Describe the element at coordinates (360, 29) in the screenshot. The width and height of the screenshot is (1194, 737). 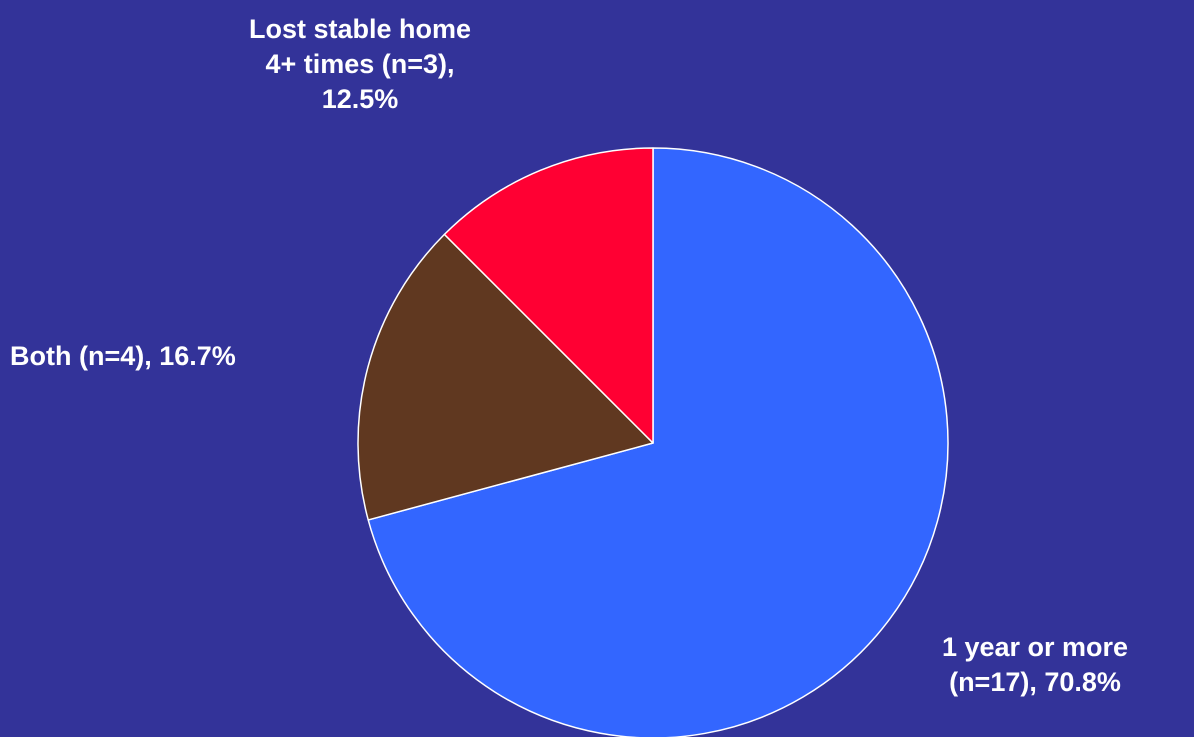
I see `slice-label-line: Lost stable home` at that location.